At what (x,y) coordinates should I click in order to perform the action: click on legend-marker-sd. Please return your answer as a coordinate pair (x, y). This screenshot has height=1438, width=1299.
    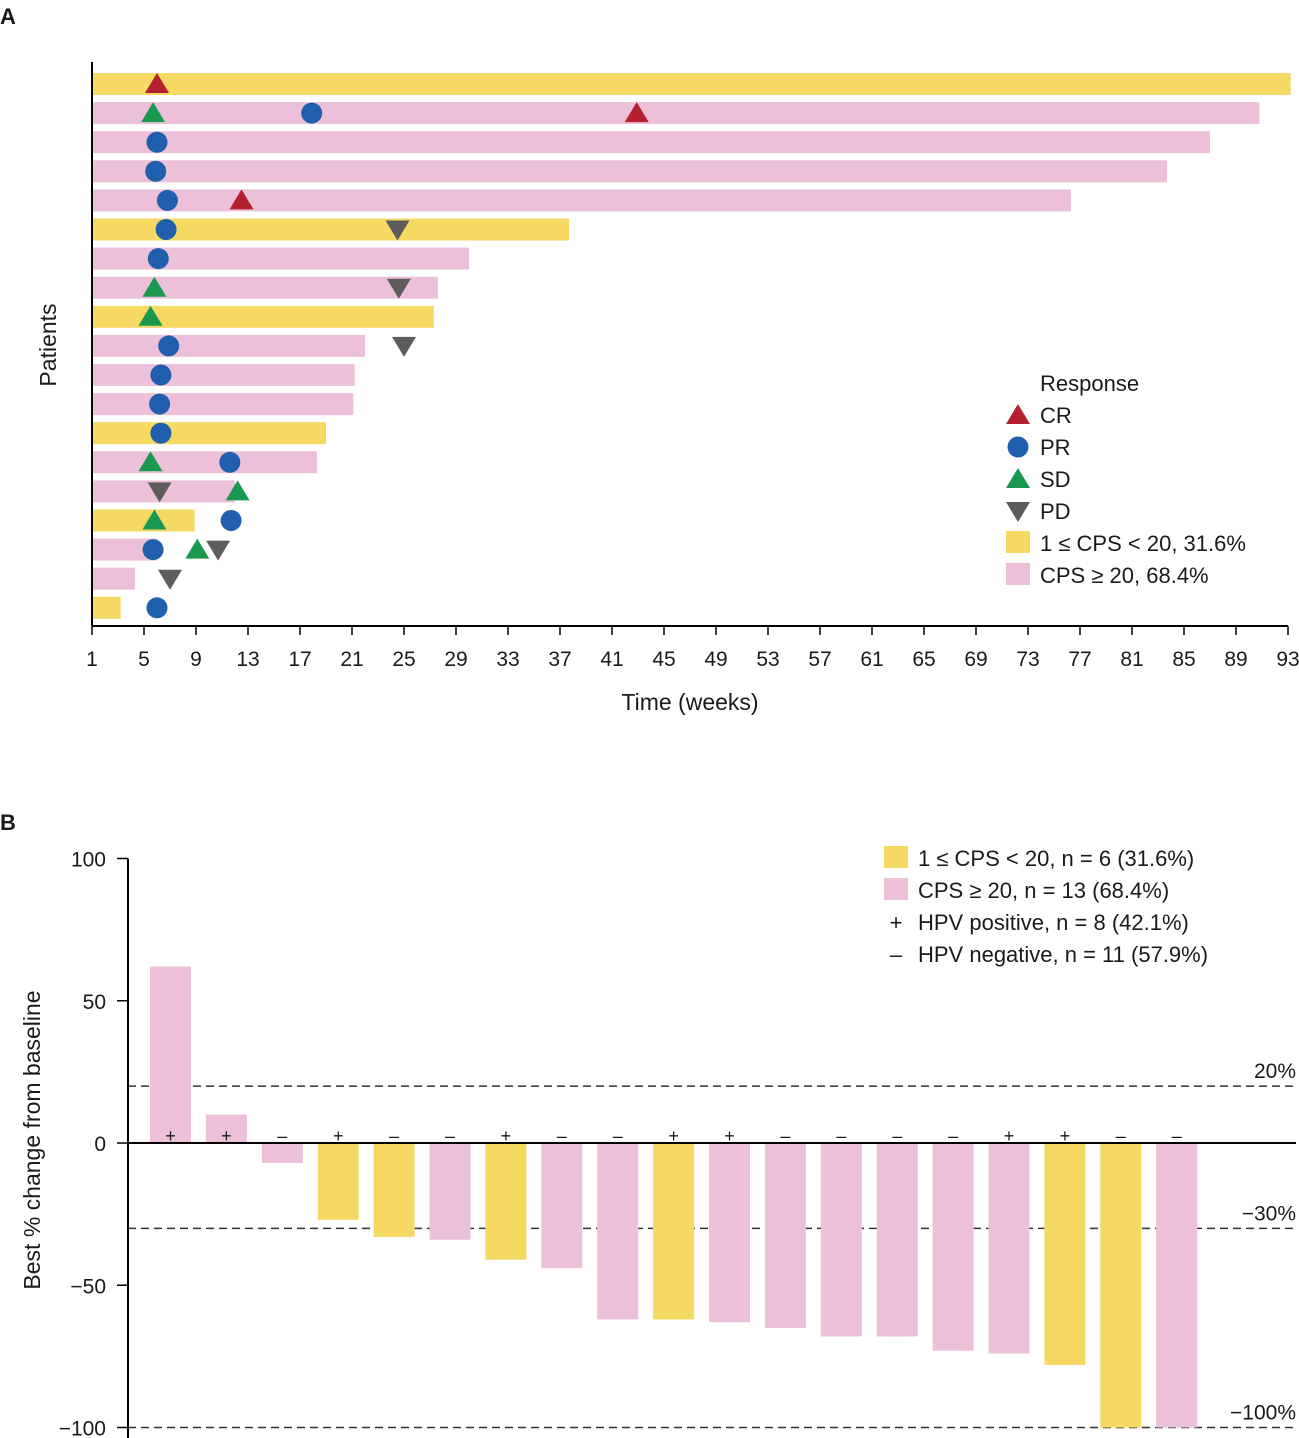
    Looking at the image, I should click on (1018, 478).